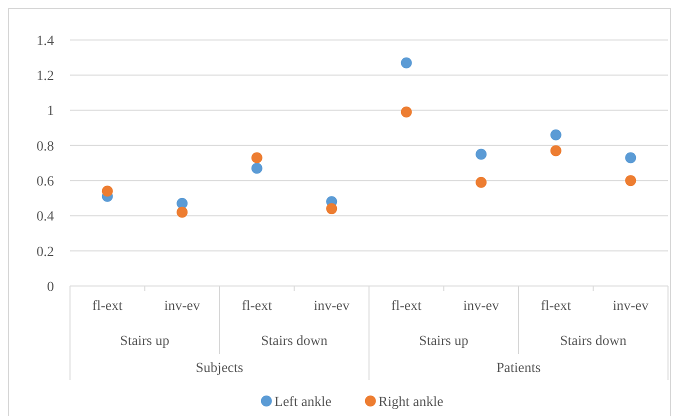 The image size is (679, 416). What do you see at coordinates (518, 368) in the screenshot?
I see `text: Patients` at bounding box center [518, 368].